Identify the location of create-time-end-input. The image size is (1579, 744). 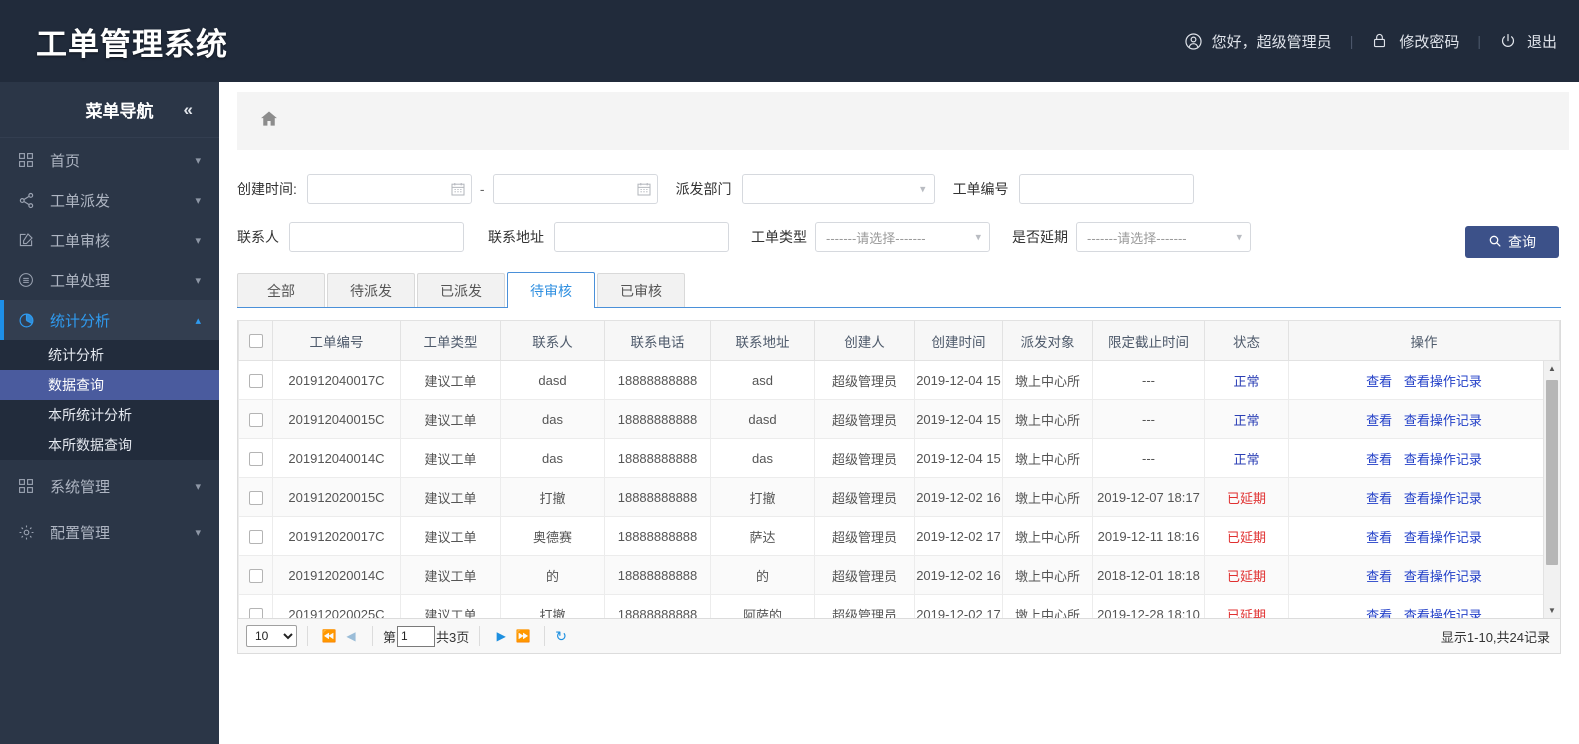
(575, 189).